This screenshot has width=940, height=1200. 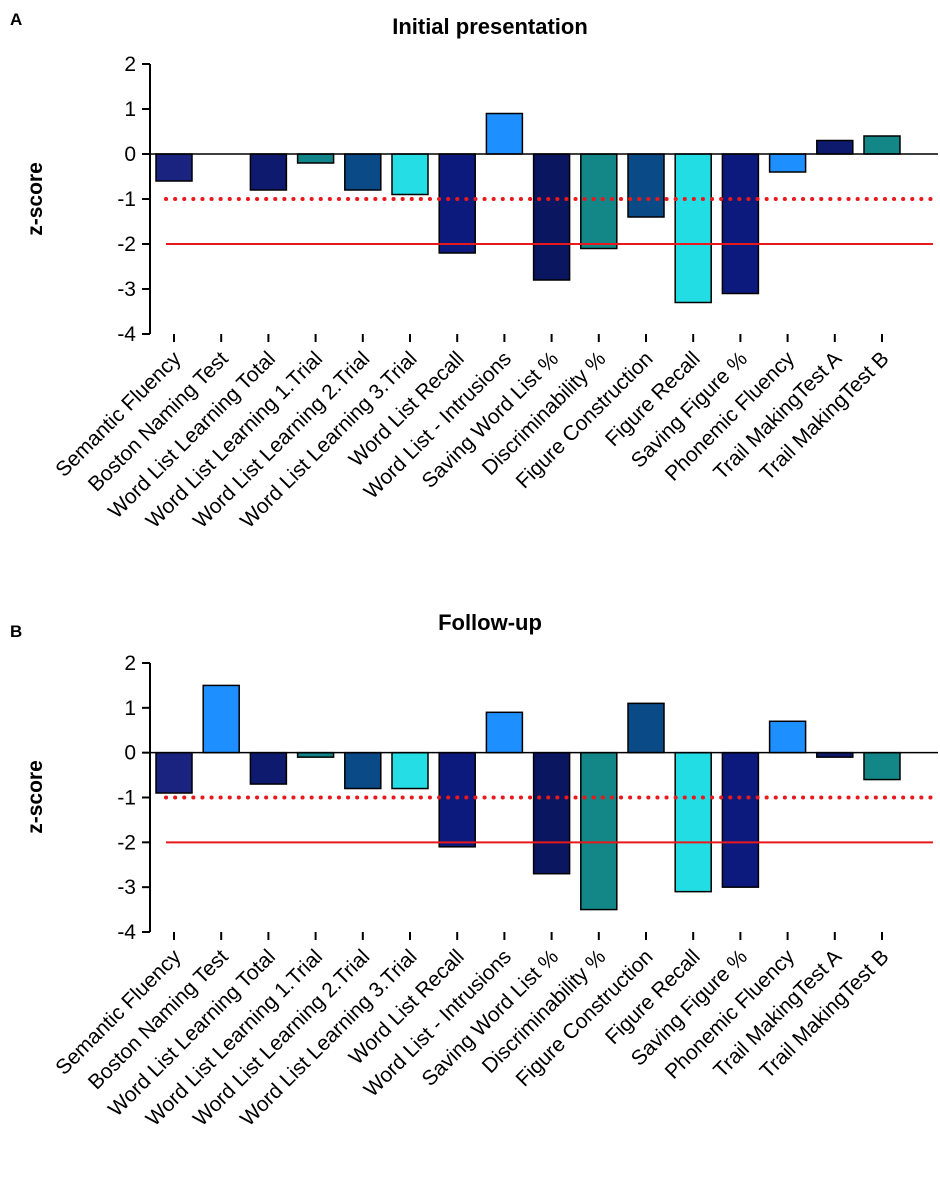 I want to click on charta-ytick-label: -2, so click(x=126, y=244).